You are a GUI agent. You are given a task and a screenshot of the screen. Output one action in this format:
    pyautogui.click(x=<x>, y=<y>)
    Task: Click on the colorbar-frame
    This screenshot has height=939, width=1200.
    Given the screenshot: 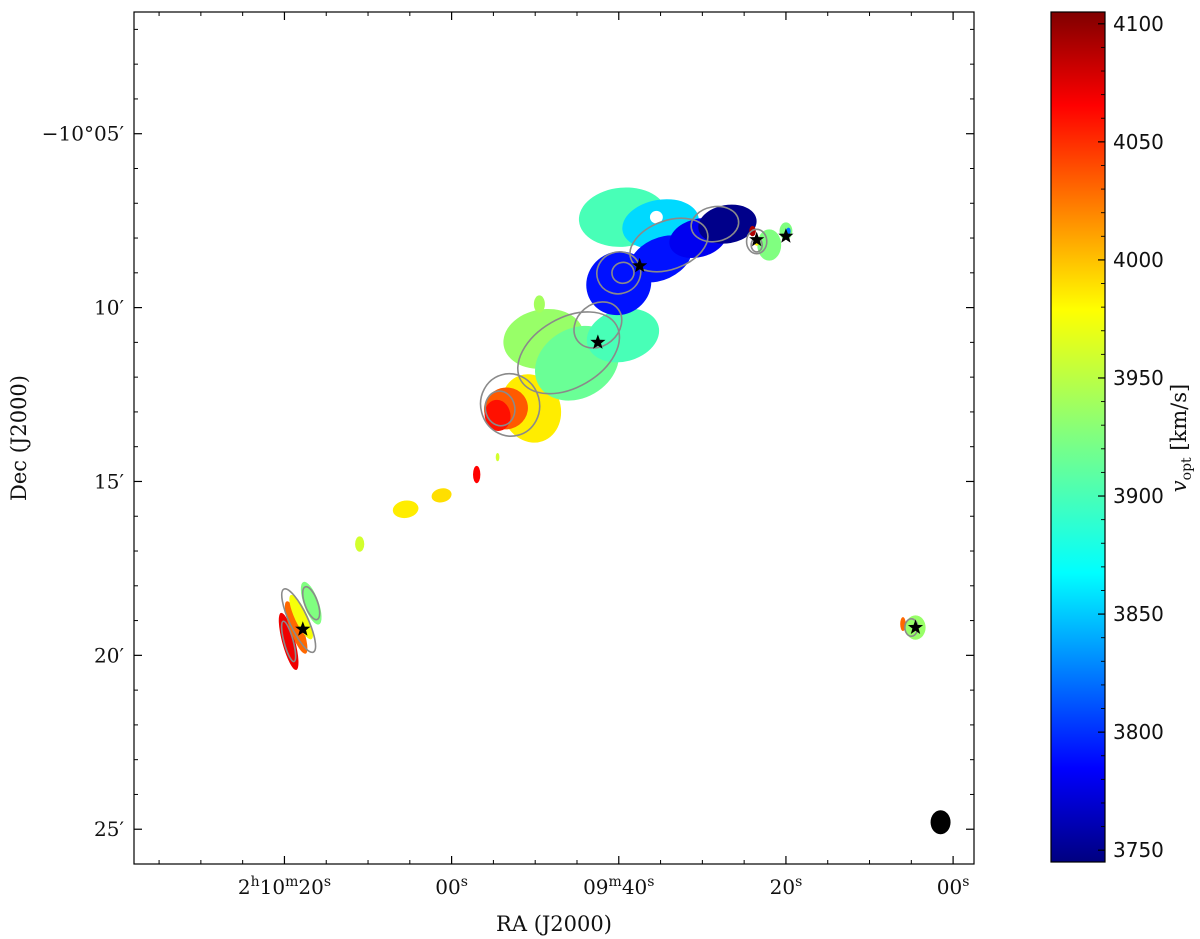 What is the action you would take?
    pyautogui.click(x=1078, y=437)
    